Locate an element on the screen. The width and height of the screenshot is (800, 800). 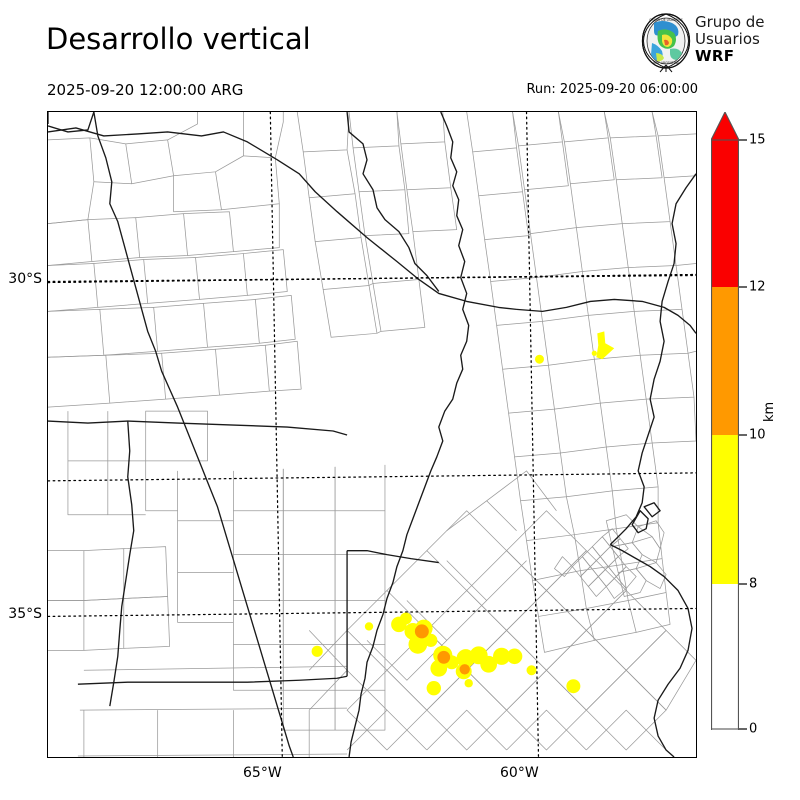
colorbar-segment-white is located at coordinates (725, 656).